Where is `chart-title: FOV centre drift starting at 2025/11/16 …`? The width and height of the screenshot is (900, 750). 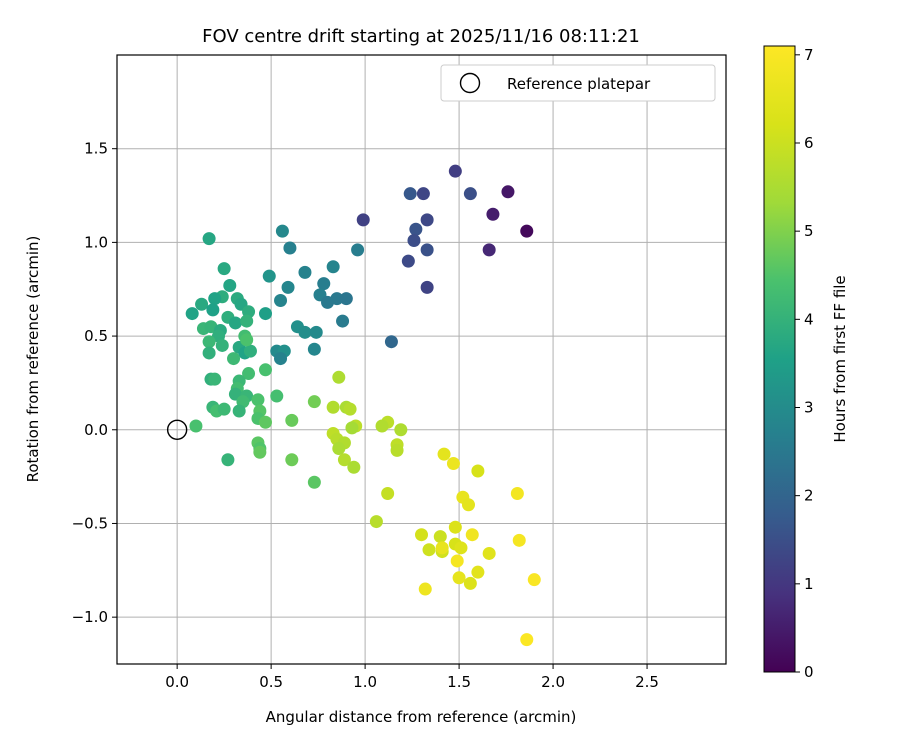
chart-title: FOV centre drift starting at 2025/11/16 … is located at coordinates (421, 36).